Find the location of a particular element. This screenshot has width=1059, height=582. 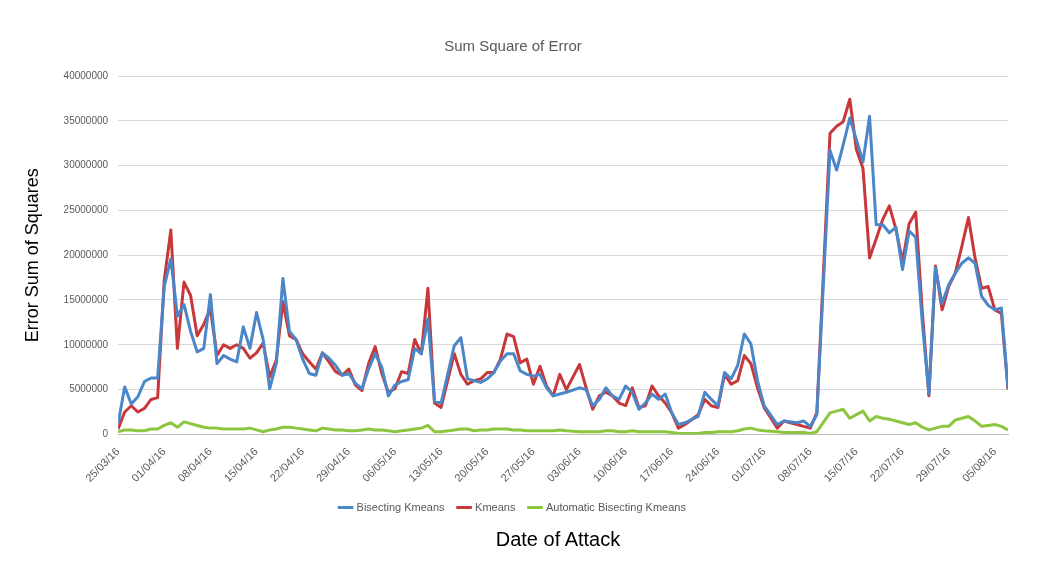

legend-label: Automatic Bisecting Kmeans is located at coordinates (616, 506).